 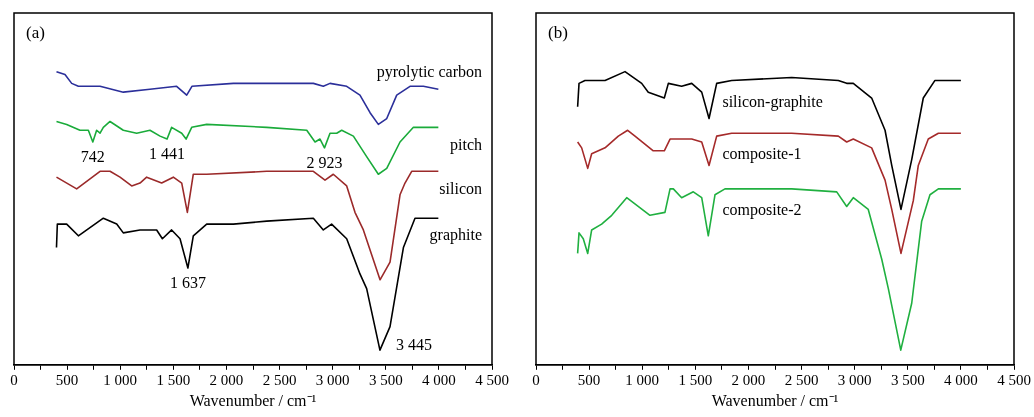 What do you see at coordinates (187, 283) in the screenshot?
I see `annotation: 1 637` at bounding box center [187, 283].